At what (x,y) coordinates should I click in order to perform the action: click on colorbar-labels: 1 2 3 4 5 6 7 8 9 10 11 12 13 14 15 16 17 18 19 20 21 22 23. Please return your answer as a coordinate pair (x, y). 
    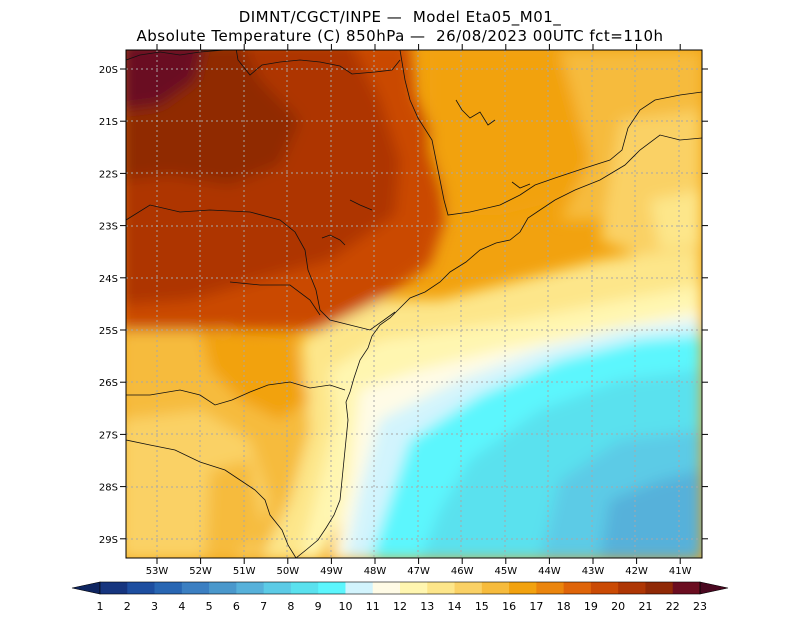
    Looking at the image, I should click on (402, 606).